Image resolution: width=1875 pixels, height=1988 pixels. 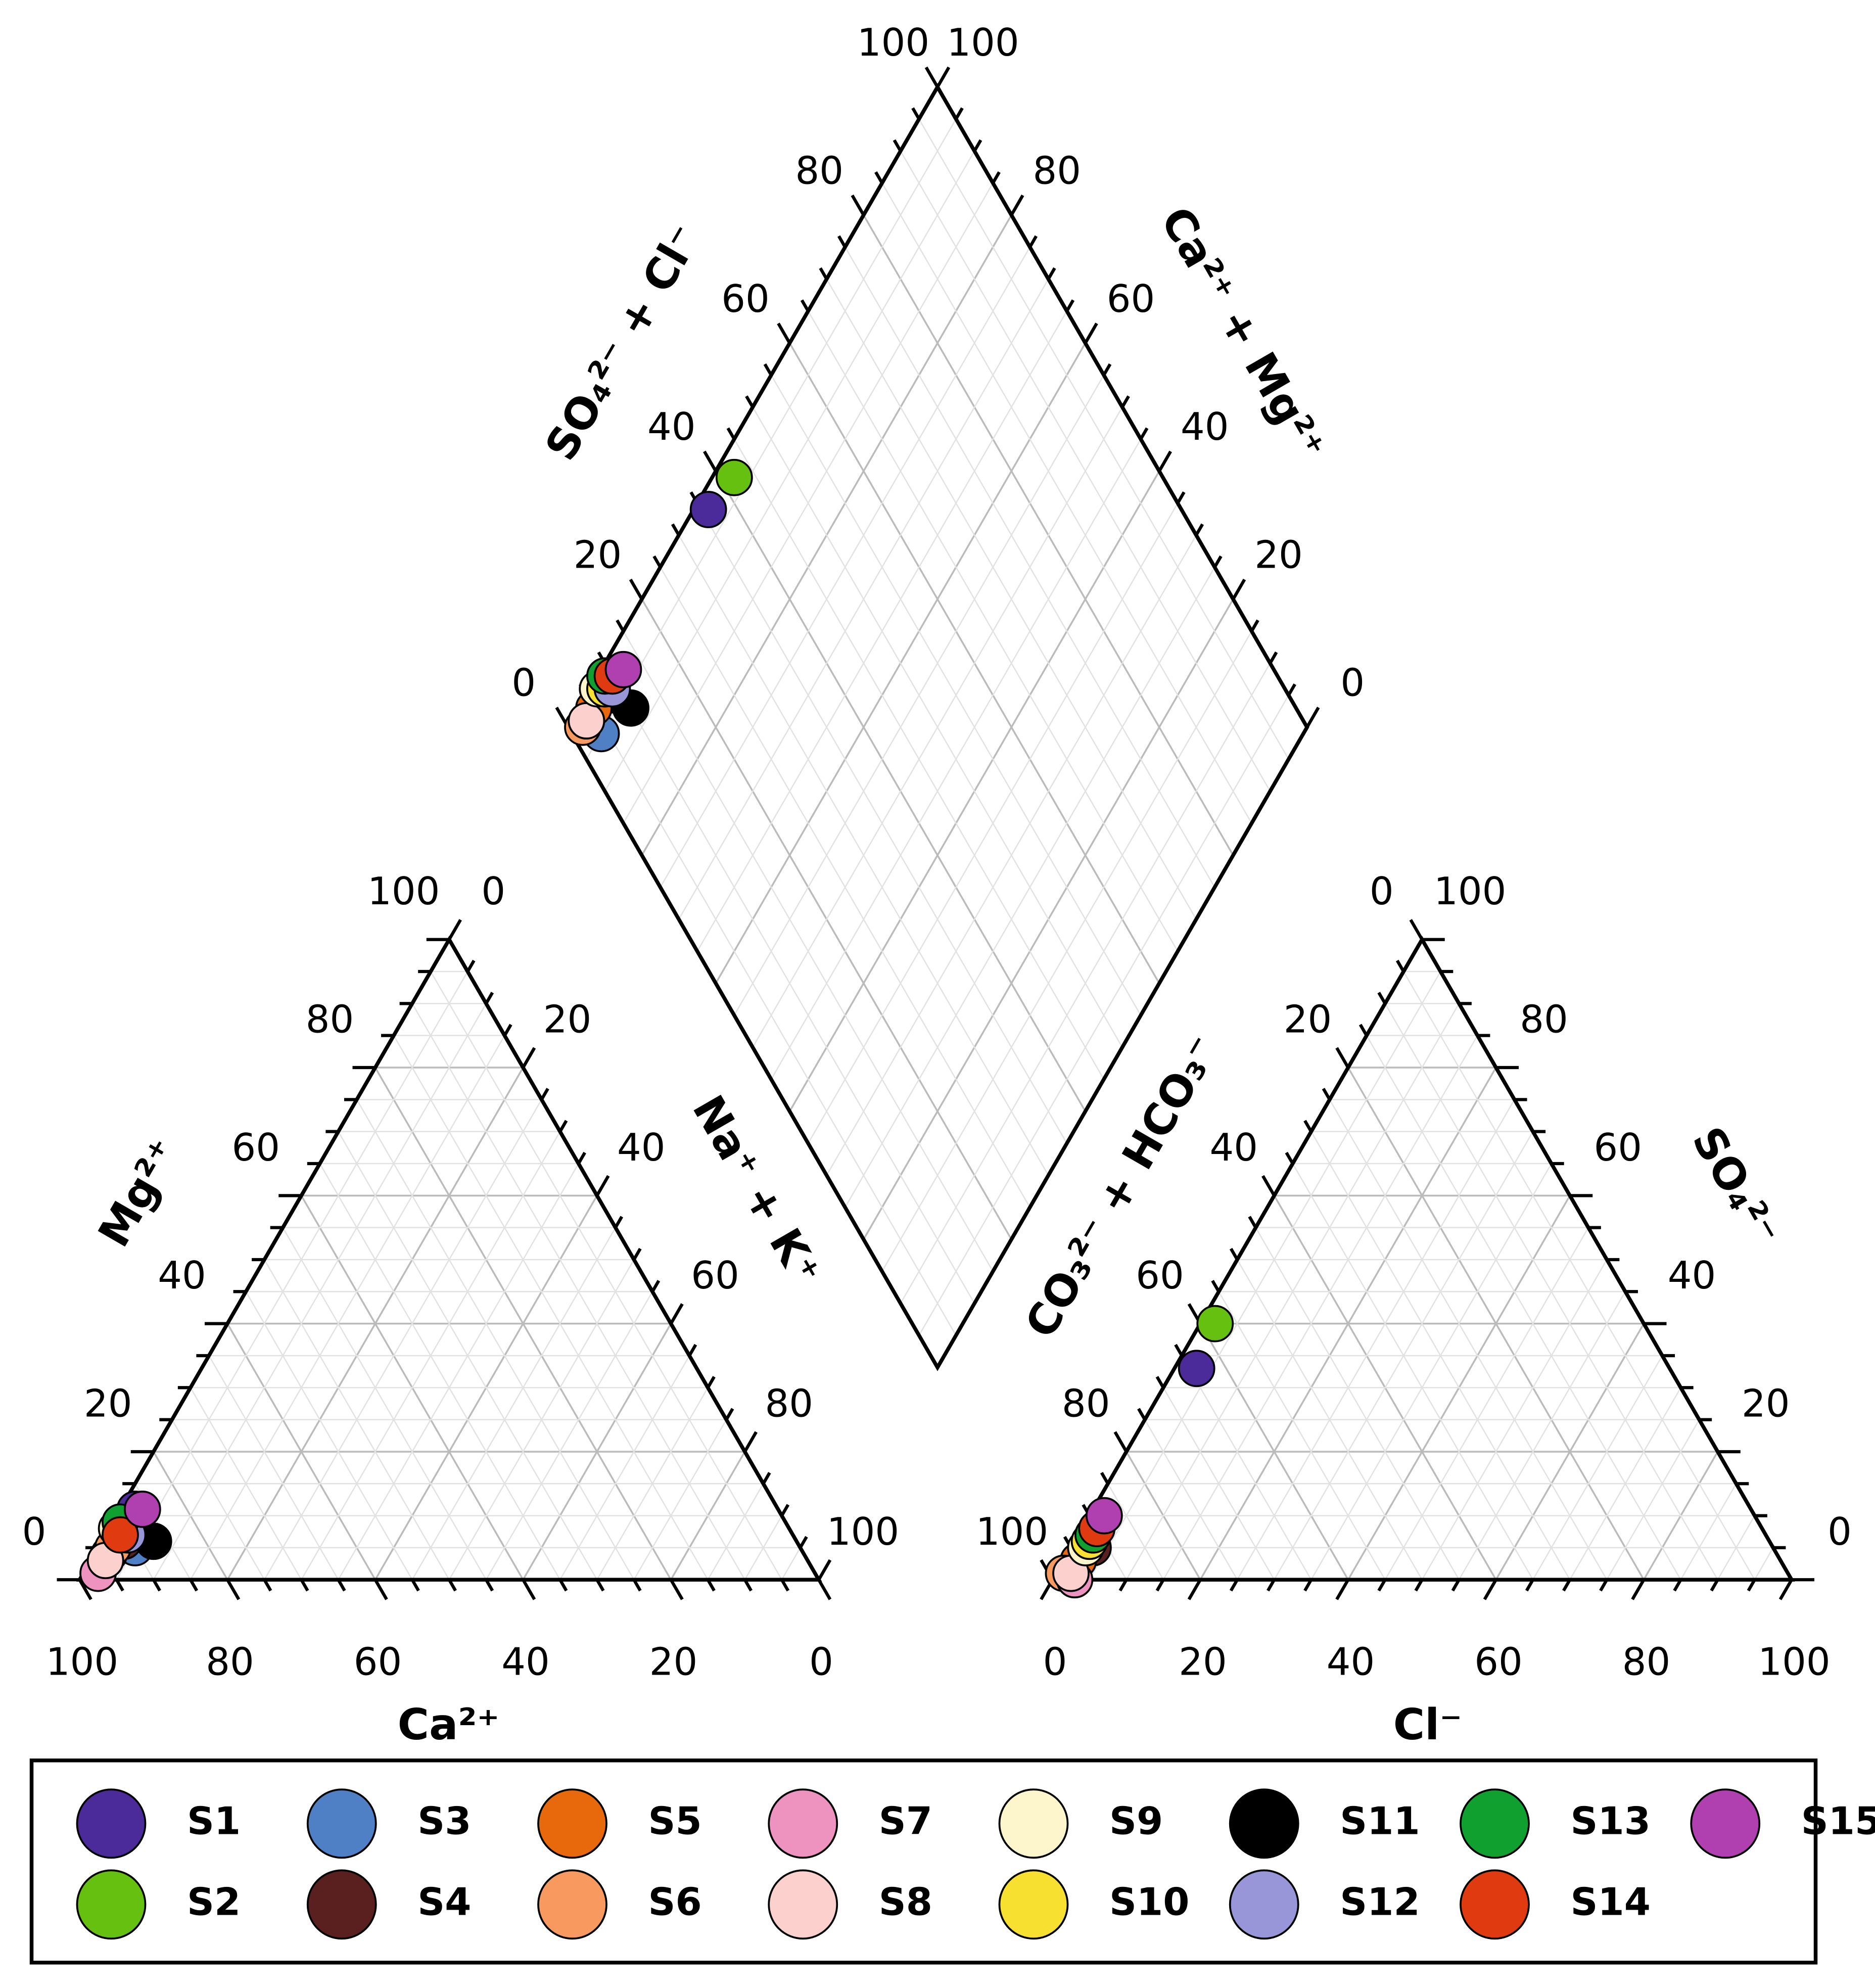 What do you see at coordinates (444, 1901) in the screenshot?
I see `legend-label: S4` at bounding box center [444, 1901].